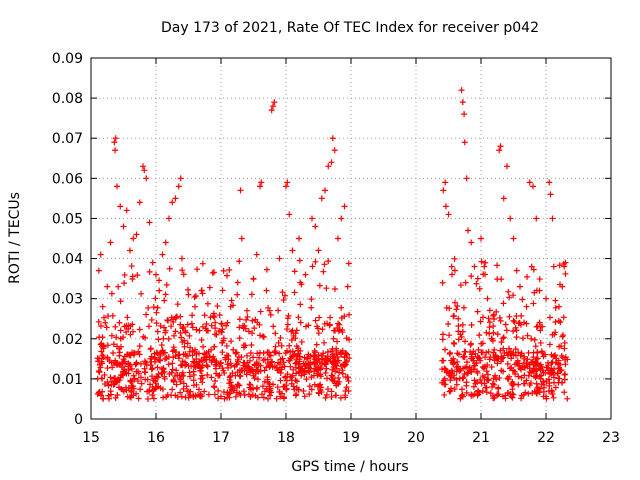  I want to click on y-axis-title: ROTI / TECUs, so click(15, 238).